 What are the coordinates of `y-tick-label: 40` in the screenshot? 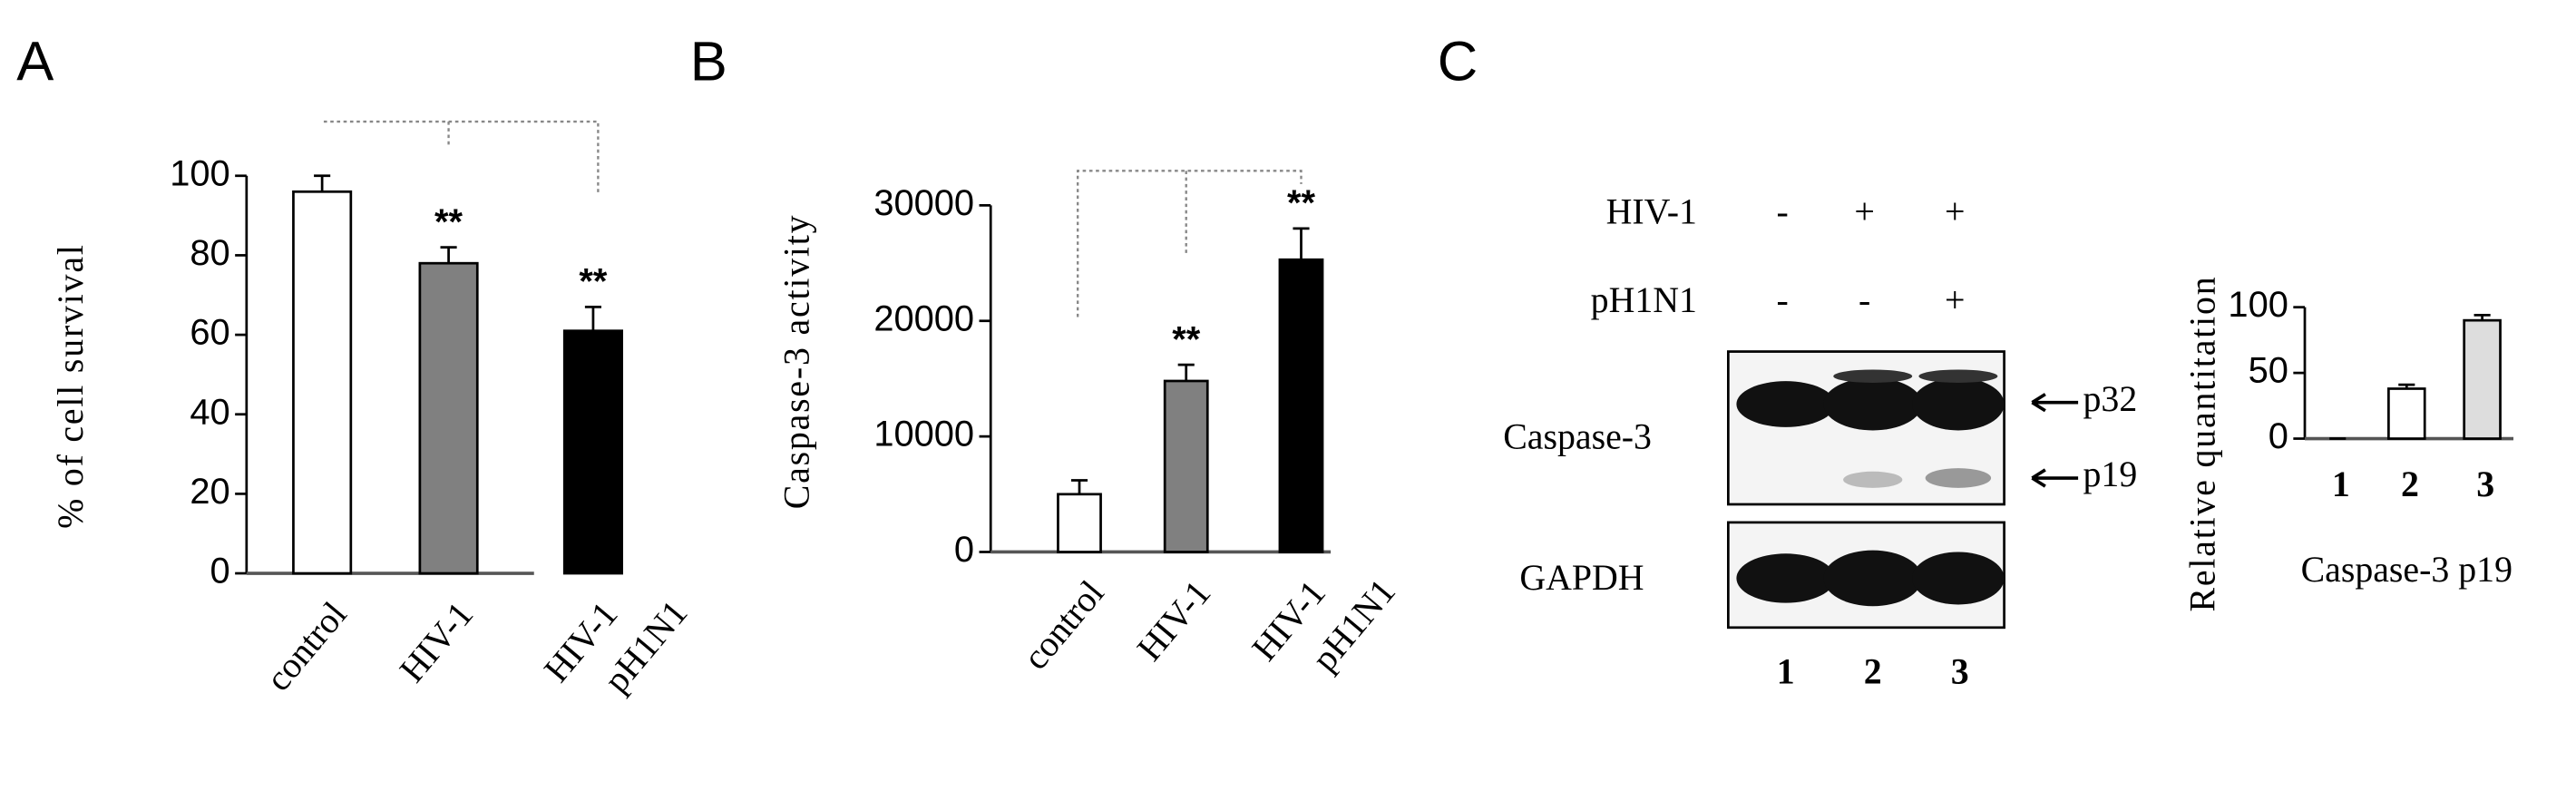 It's located at (209, 412).